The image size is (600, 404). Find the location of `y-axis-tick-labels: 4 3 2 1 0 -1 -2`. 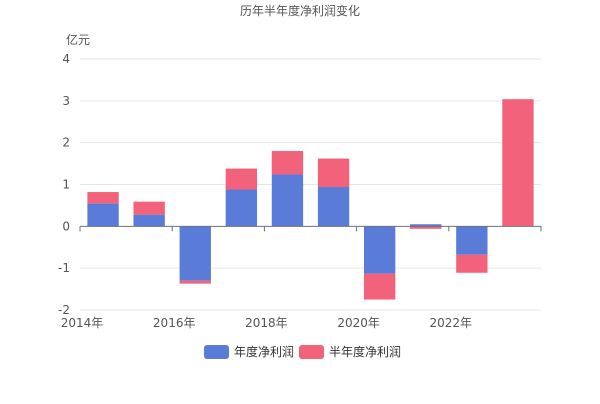

y-axis-tick-labels: 4 3 2 1 0 -1 -2 is located at coordinates (64, 184).